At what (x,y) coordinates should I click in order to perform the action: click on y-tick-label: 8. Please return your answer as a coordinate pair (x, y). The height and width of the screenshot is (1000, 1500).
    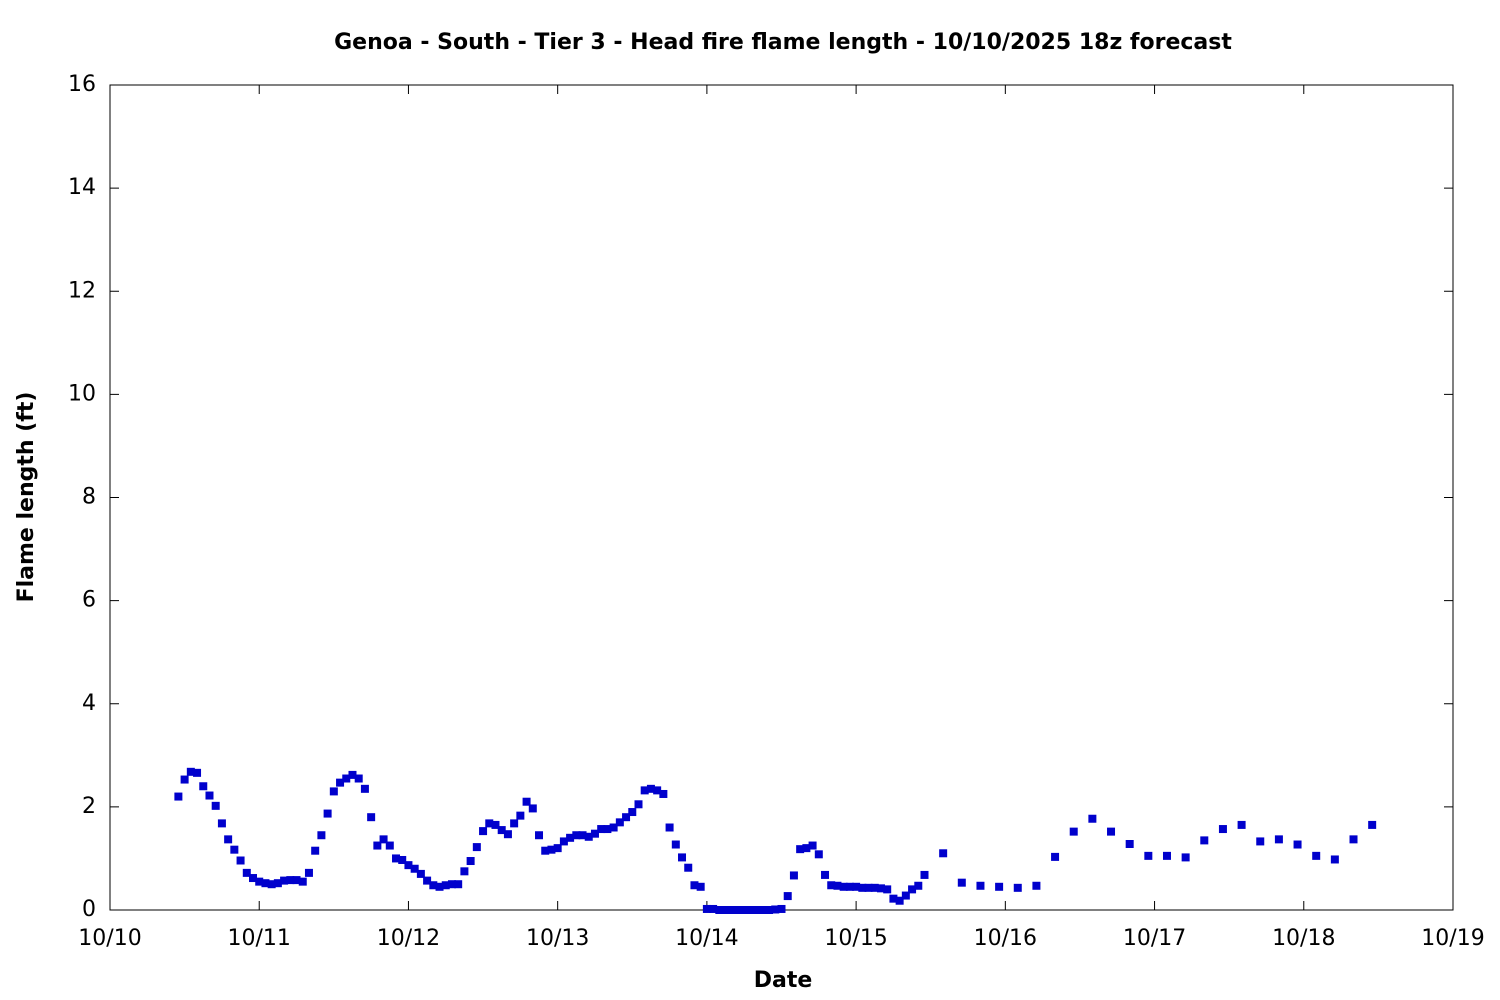
    Looking at the image, I should click on (89, 497).